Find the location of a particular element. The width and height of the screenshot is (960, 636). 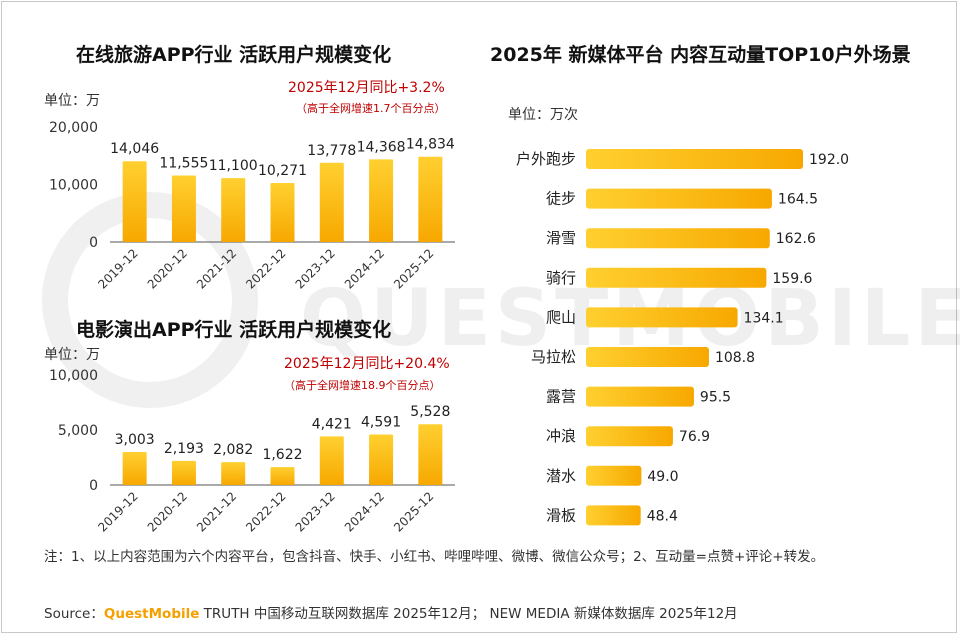

outdoor-data-label: 159.6 is located at coordinates (792, 279).